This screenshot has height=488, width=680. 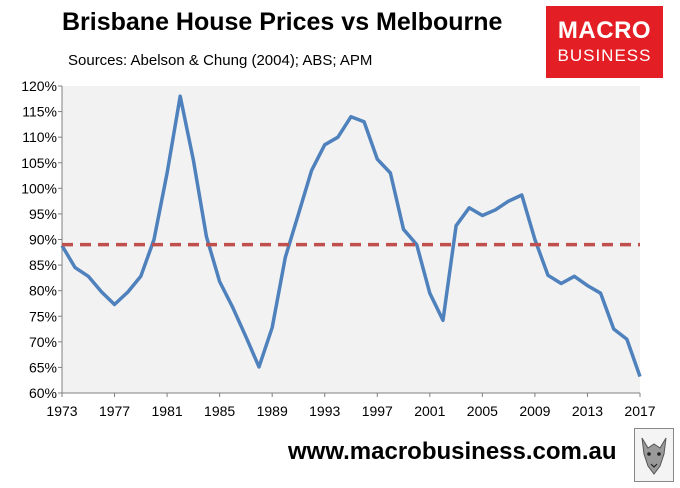 I want to click on y-tick-label: 90%, so click(x=43, y=240).